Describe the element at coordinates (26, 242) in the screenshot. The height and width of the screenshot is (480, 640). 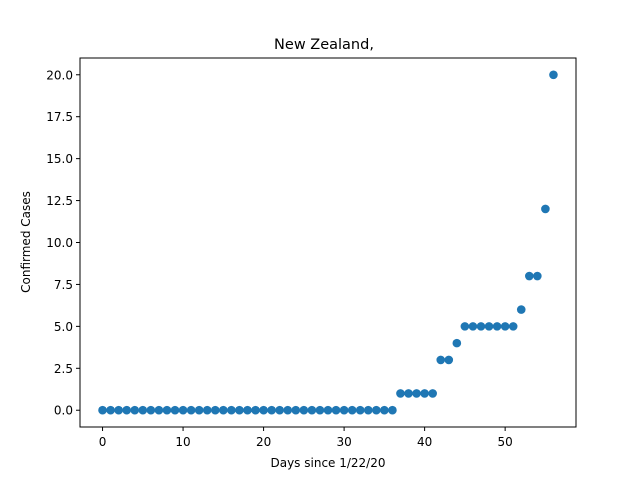
I see `y-axis-label: Confirmed Cases` at that location.